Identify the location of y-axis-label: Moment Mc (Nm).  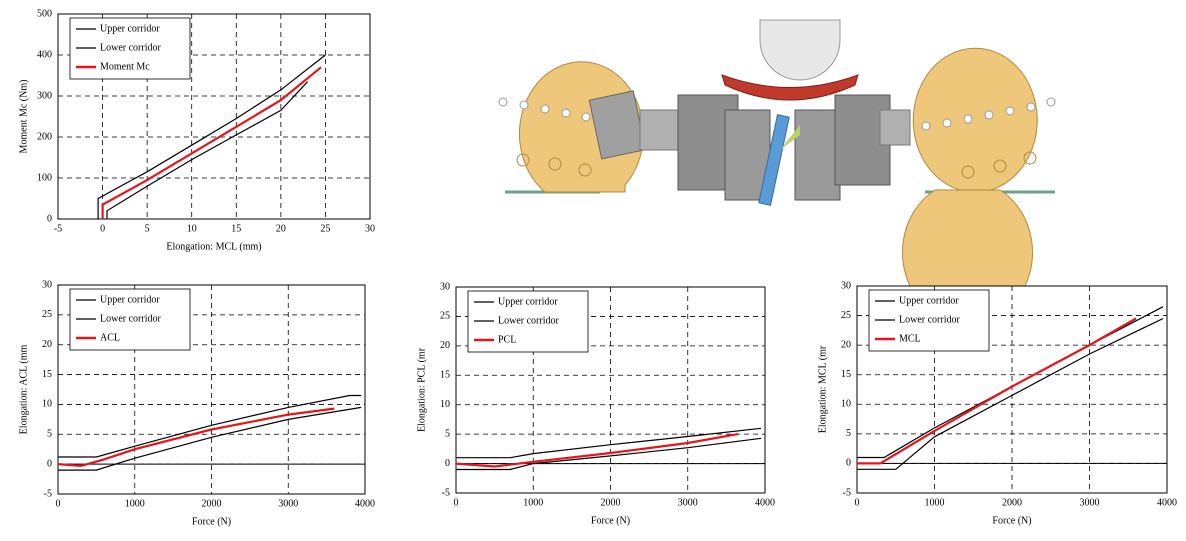
(23, 117).